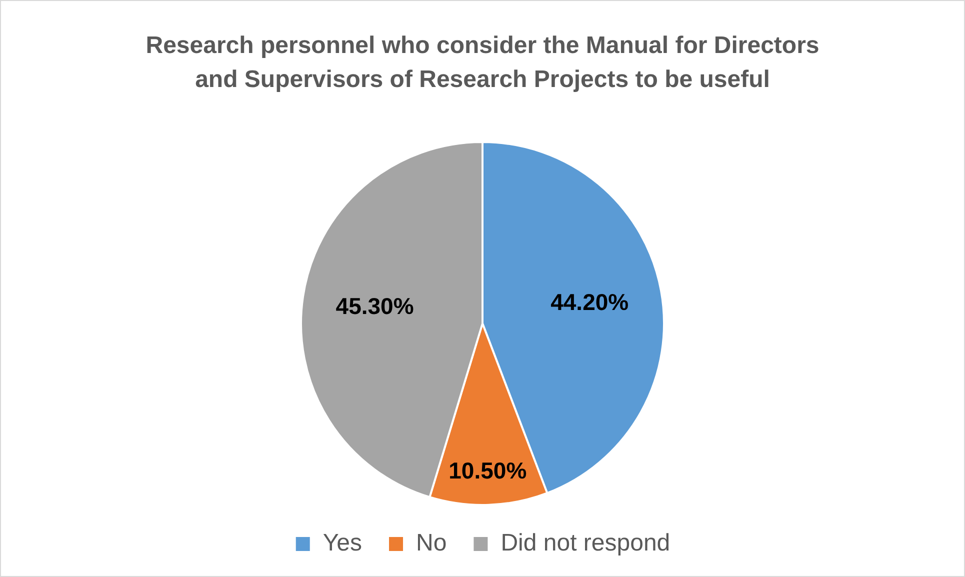 The height and width of the screenshot is (577, 965). What do you see at coordinates (487, 471) in the screenshot?
I see `data-label: 10.50%` at bounding box center [487, 471].